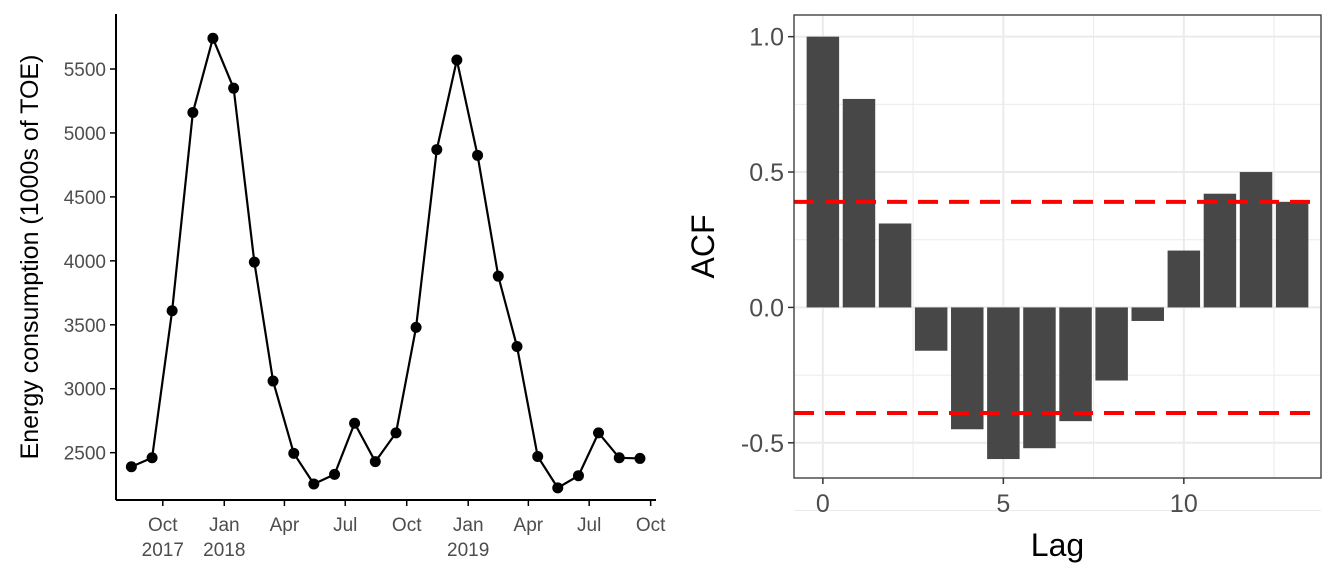 This screenshot has width=1344, height=576. What do you see at coordinates (85, 262) in the screenshot?
I see `y-tick-label: 4000` at bounding box center [85, 262].